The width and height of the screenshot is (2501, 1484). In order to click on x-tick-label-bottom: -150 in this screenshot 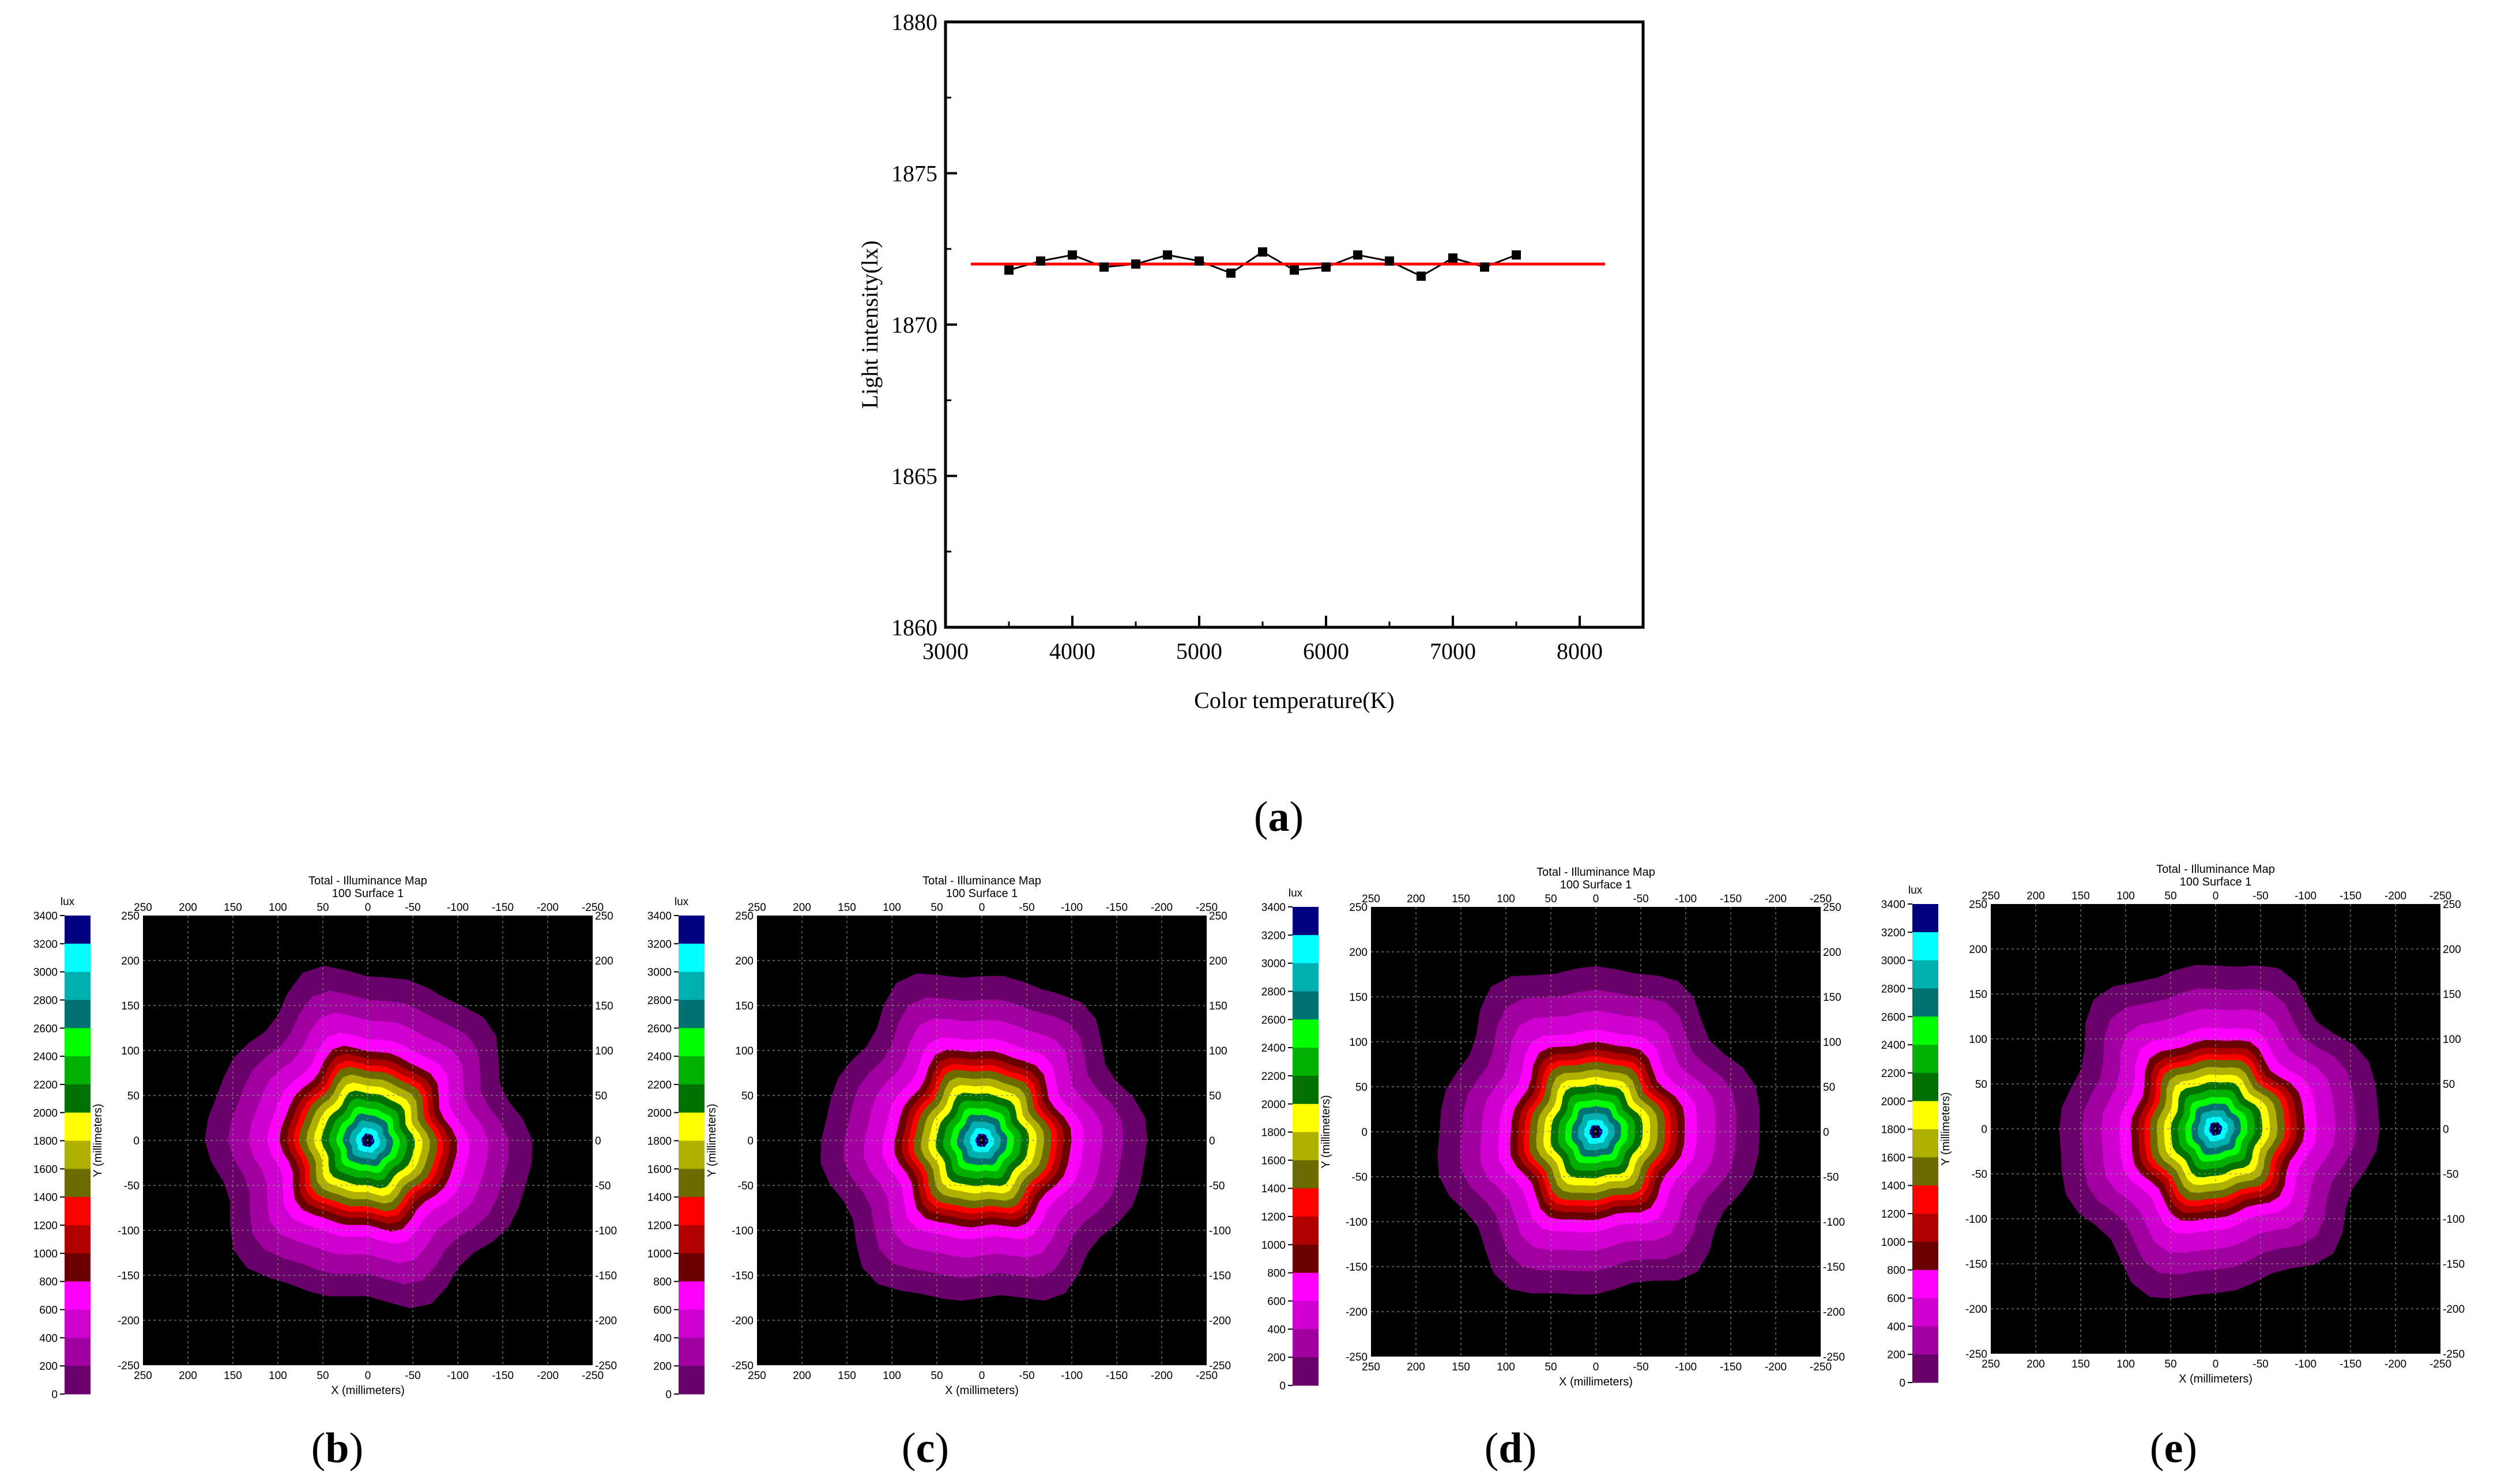, I will do `click(1731, 1367)`.